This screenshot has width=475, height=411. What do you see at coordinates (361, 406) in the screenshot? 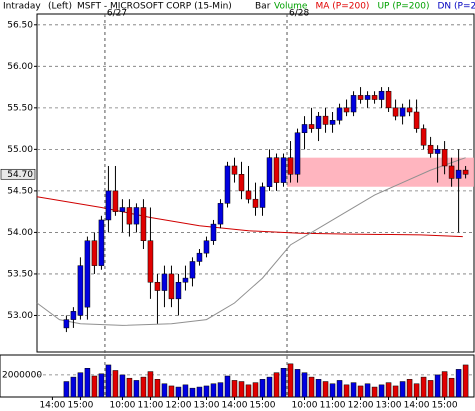
I see `x-tick-label: 12:00` at bounding box center [361, 406].